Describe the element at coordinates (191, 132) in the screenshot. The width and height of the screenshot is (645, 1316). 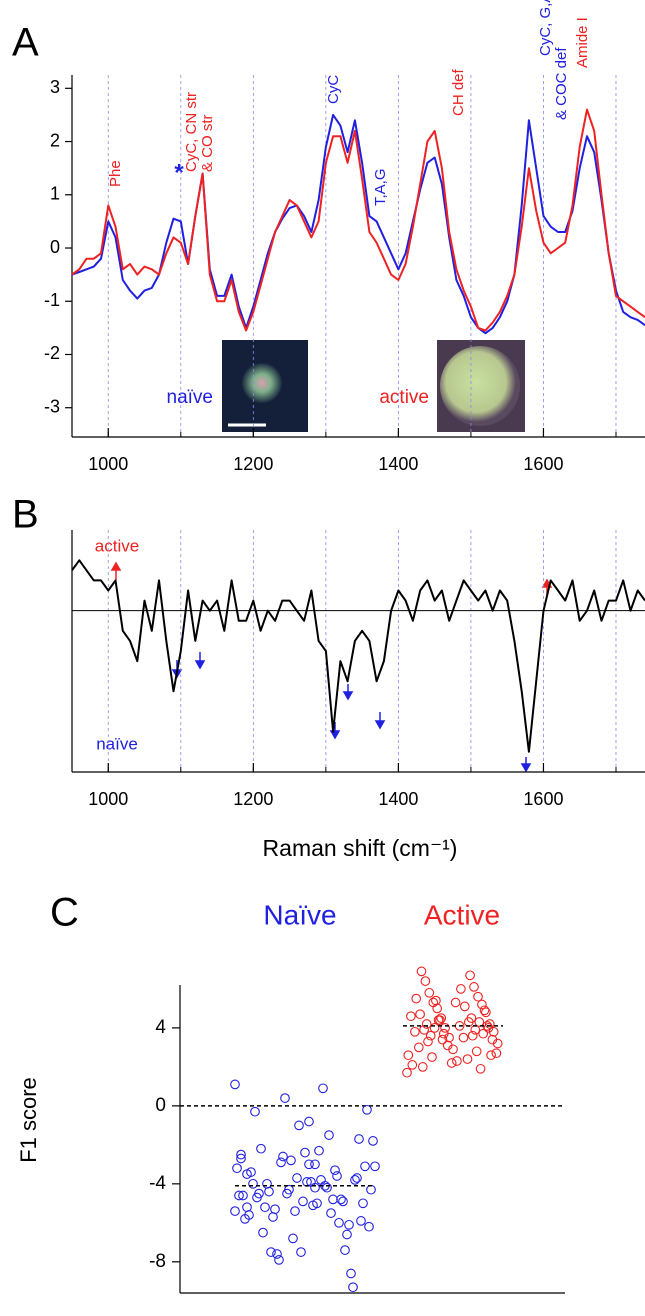
I see `annotation: CyC, CN str` at that location.